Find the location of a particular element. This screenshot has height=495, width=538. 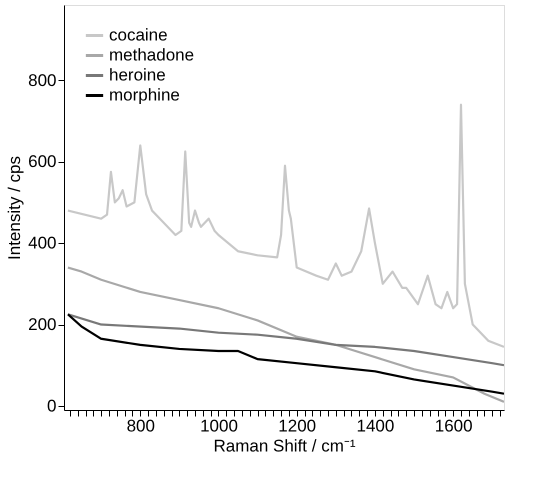

x-tick-label: 800 is located at coordinates (140, 426).